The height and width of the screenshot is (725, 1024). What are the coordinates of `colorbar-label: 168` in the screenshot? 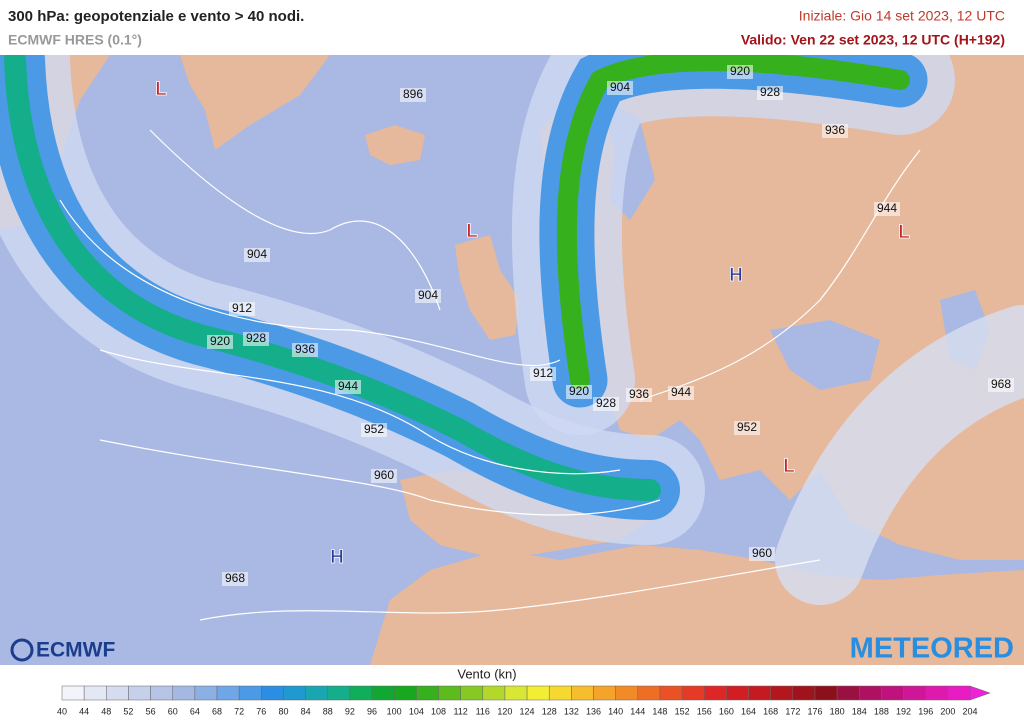 It's located at (770, 711).